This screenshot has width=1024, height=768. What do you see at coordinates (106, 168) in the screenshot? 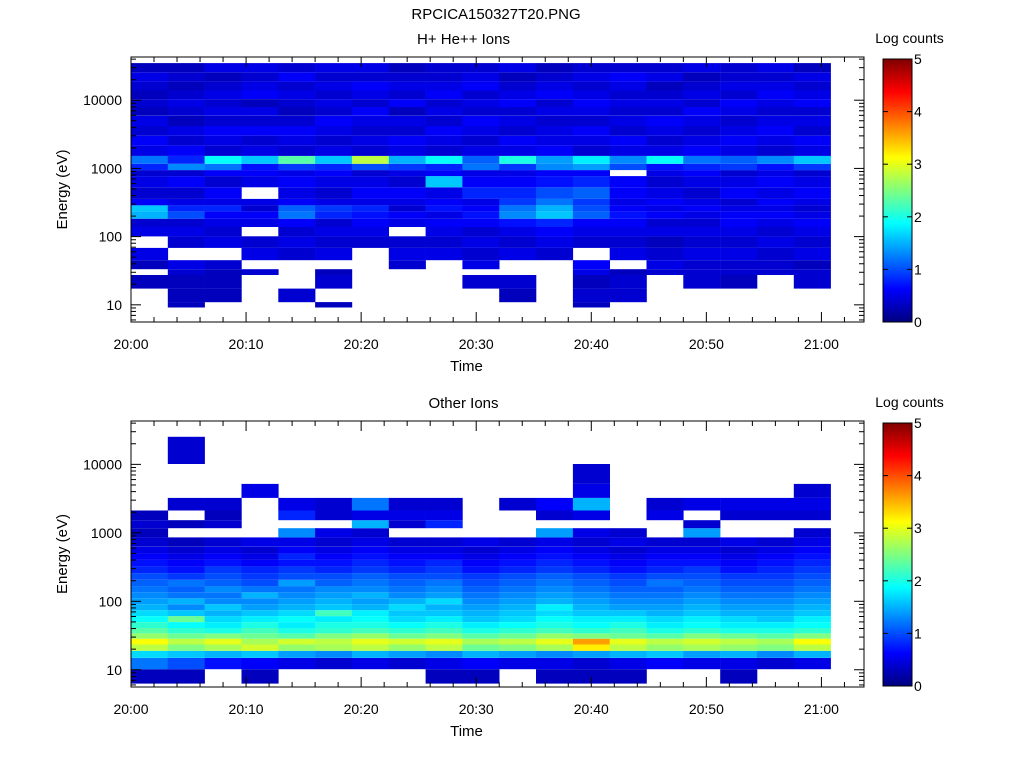
I see `y-tick-label: 1000` at bounding box center [106, 168].